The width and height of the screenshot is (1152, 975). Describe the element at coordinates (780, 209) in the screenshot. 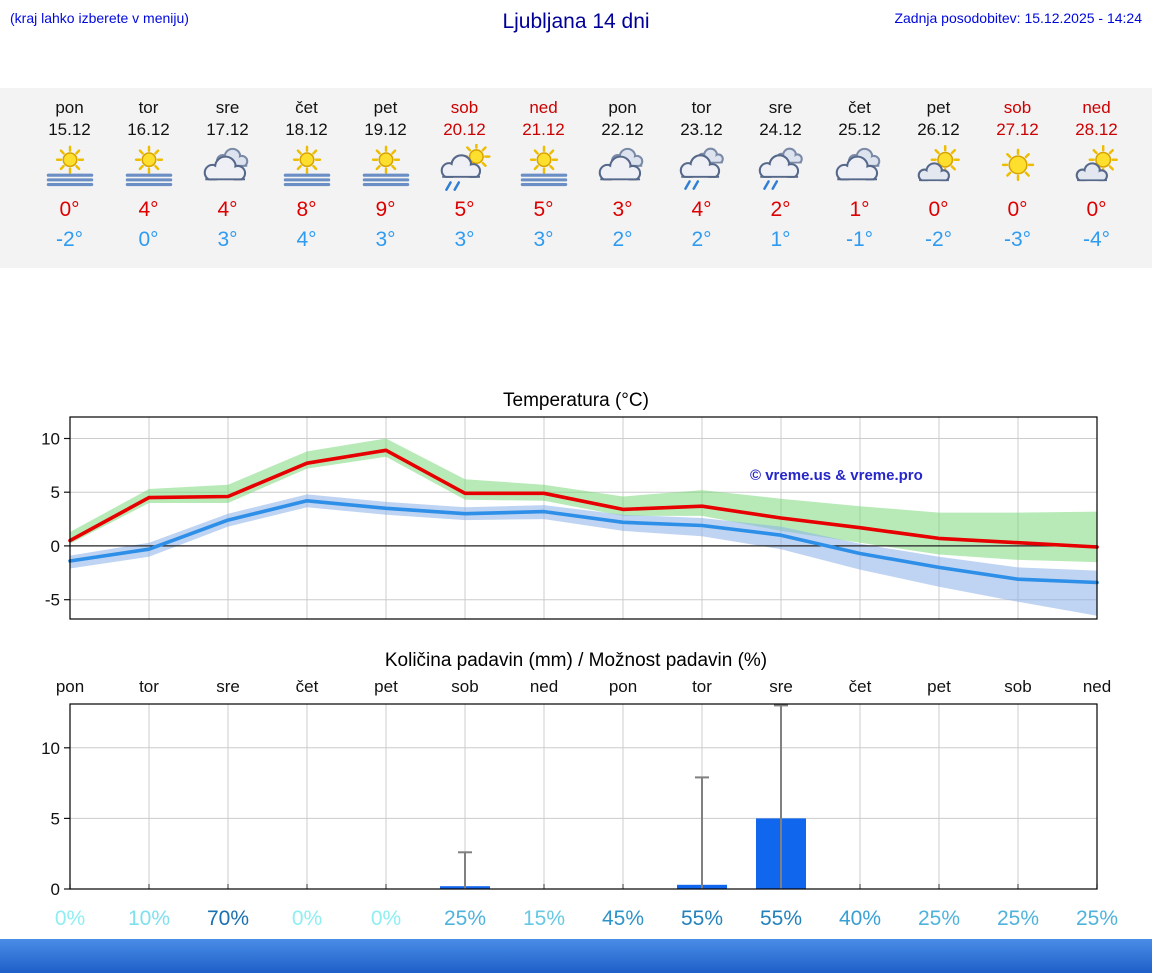

I see `day-high-temp: 2°` at that location.